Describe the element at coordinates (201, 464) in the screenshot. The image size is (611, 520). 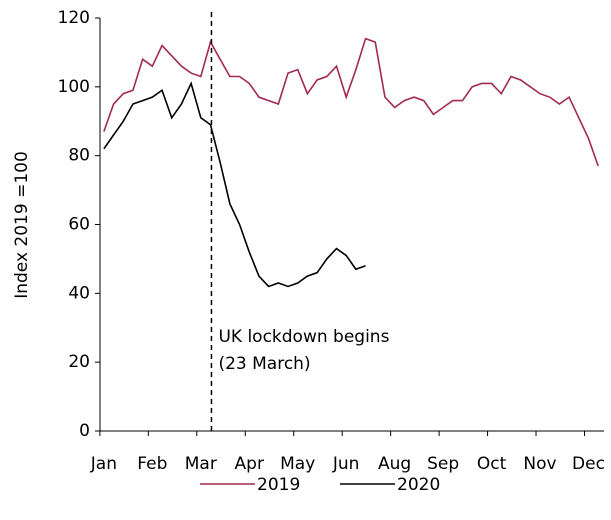
I see `x-tick-label: Mar` at that location.